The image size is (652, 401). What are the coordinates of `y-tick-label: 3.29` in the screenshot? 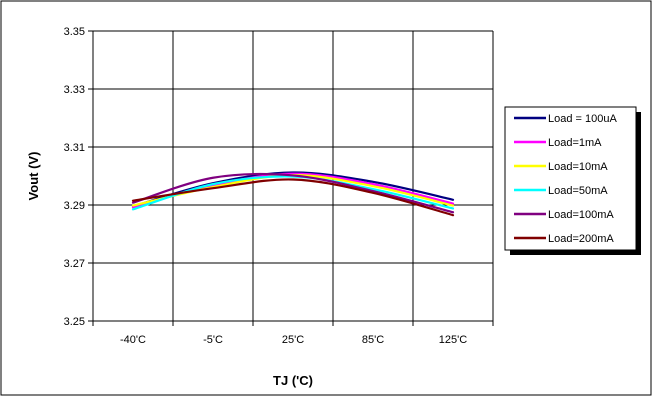 It's located at (74, 206).